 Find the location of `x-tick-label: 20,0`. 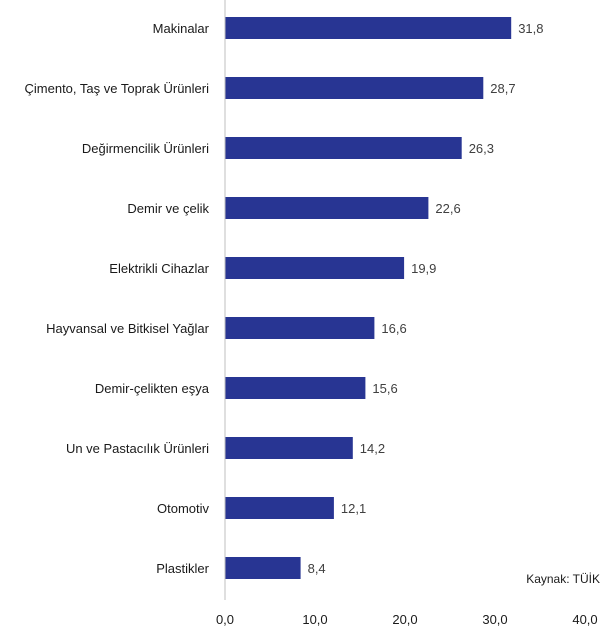

x-tick-label: 20,0 is located at coordinates (404, 619).